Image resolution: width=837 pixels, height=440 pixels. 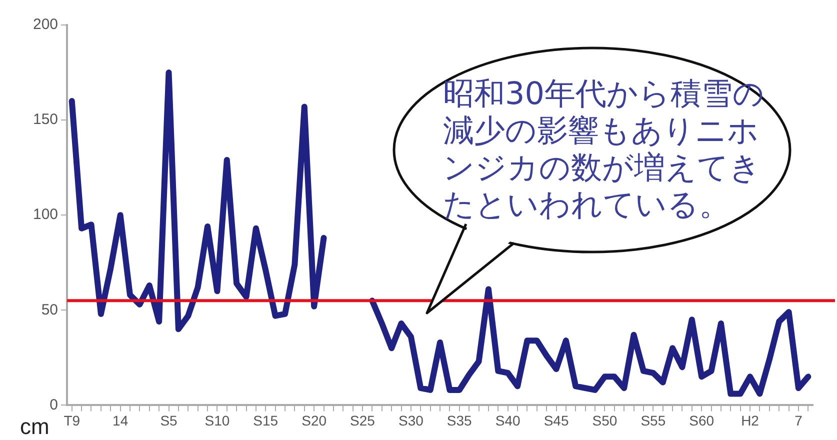 I want to click on x-tick-label: S40, so click(x=507, y=420).